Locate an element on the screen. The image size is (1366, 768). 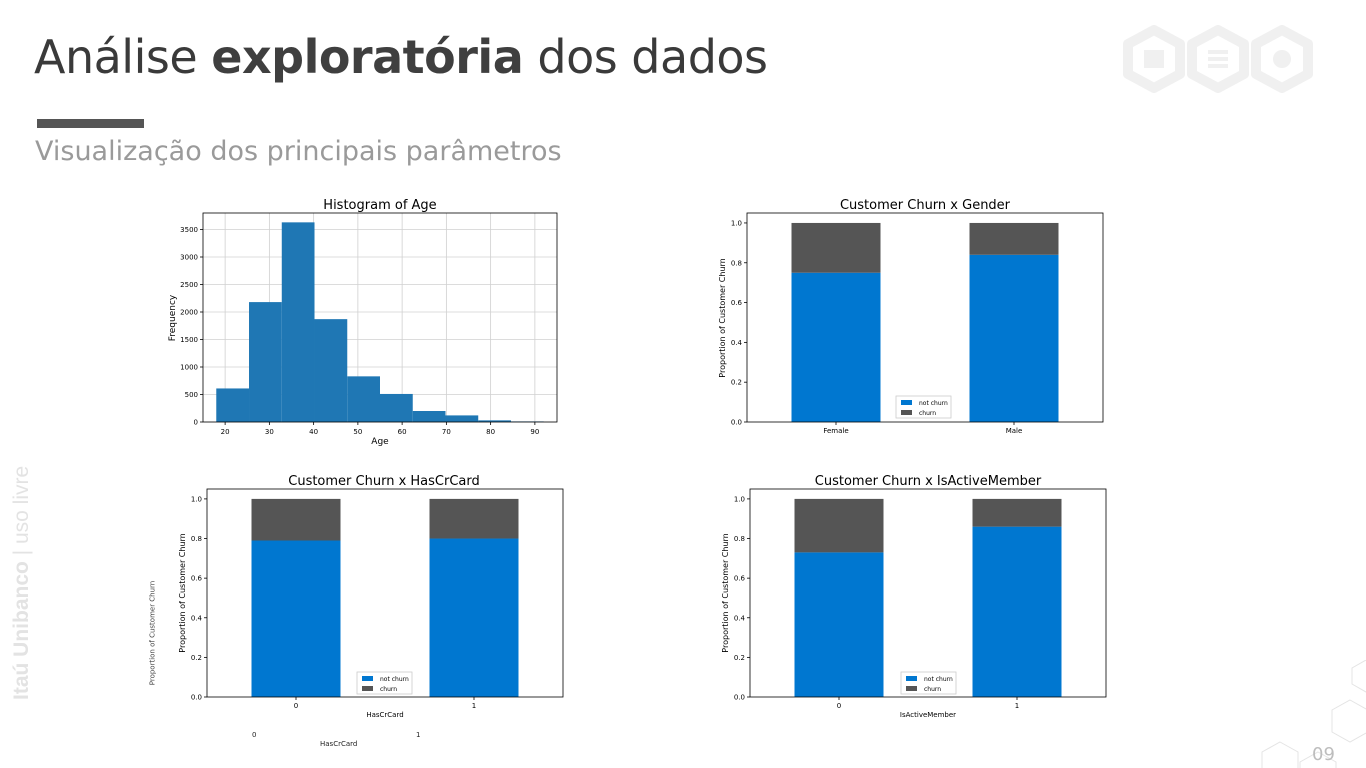
x-tick-label: 50 is located at coordinates (357, 432).